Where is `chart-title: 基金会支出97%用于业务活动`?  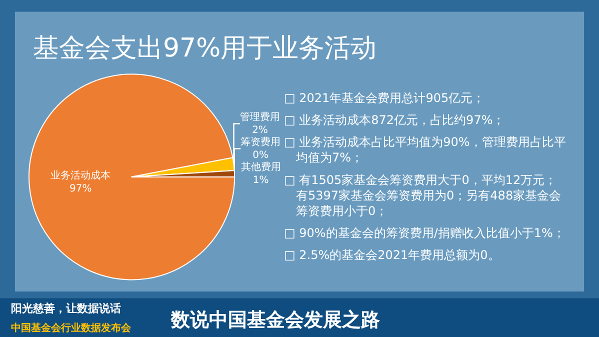
chart-title: 基金会支出97%用于业务活动 is located at coordinates (204, 48).